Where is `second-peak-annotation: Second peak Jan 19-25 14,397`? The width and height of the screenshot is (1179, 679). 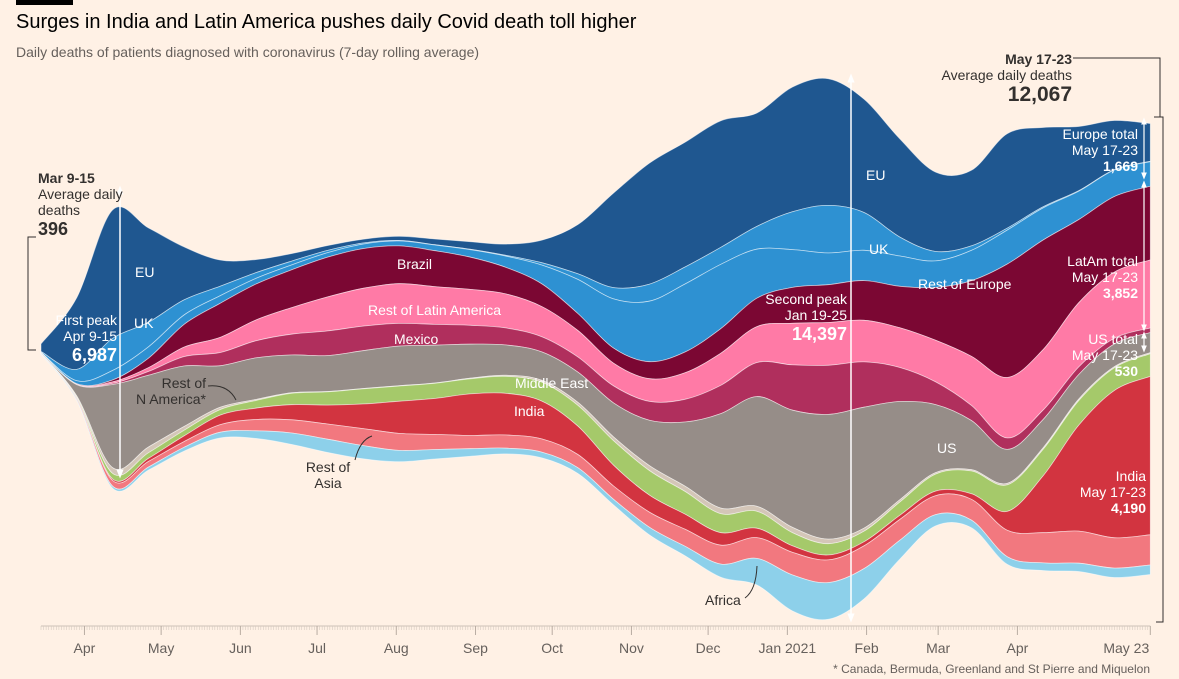 second-peak-annotation: Second peak Jan 19-25 14,397 is located at coordinates (806, 318).